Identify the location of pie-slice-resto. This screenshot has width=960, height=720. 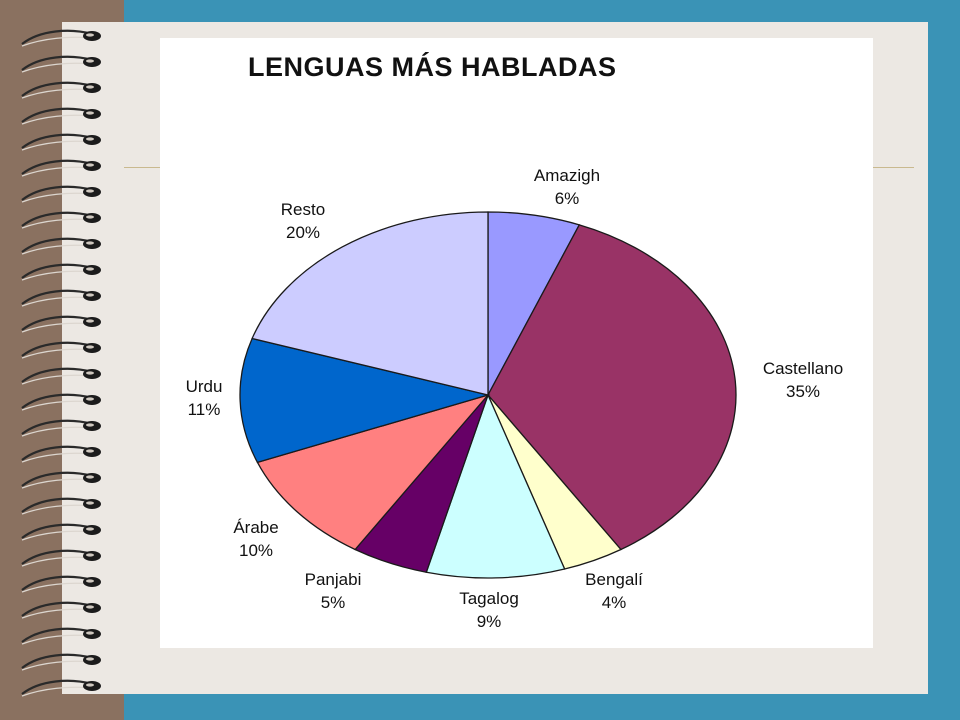
(370, 303).